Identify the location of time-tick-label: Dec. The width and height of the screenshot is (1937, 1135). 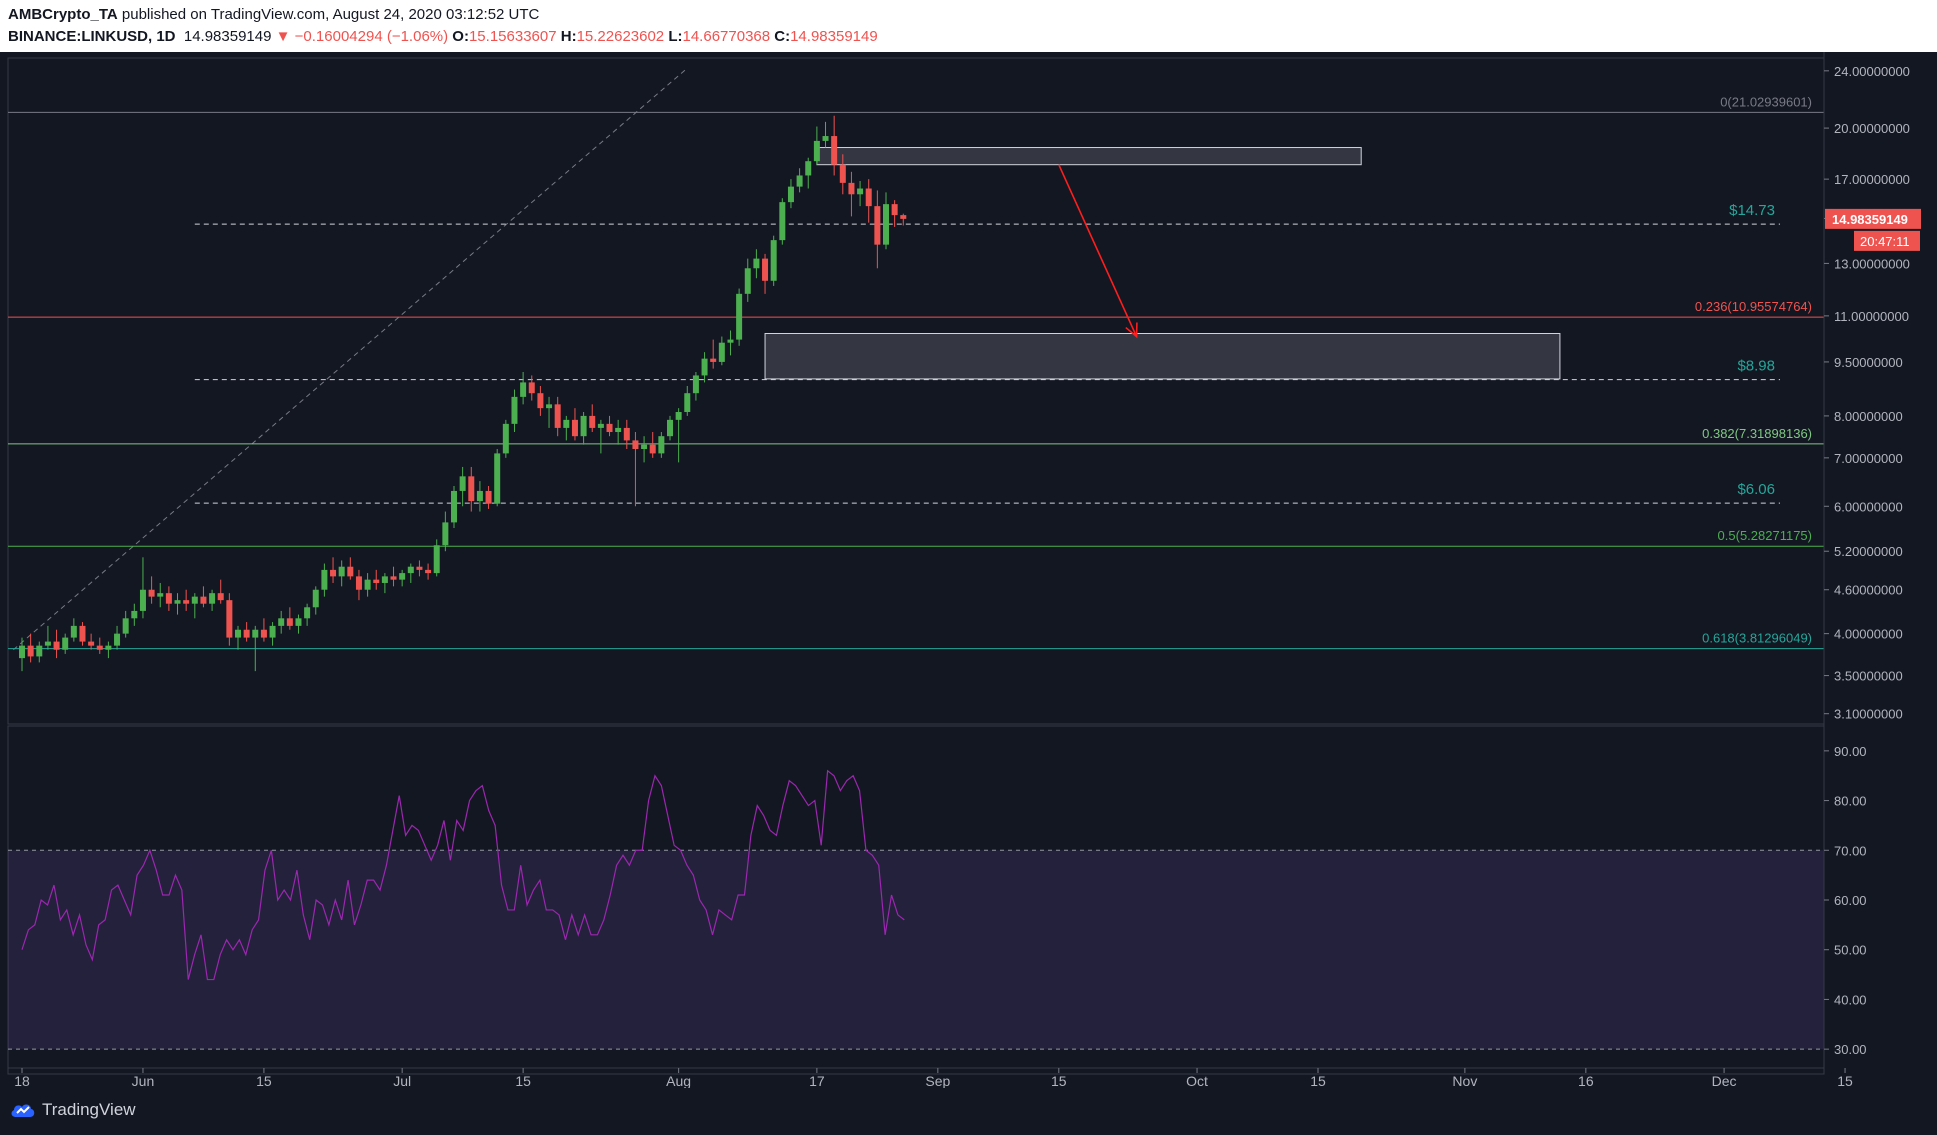
(1724, 1080).